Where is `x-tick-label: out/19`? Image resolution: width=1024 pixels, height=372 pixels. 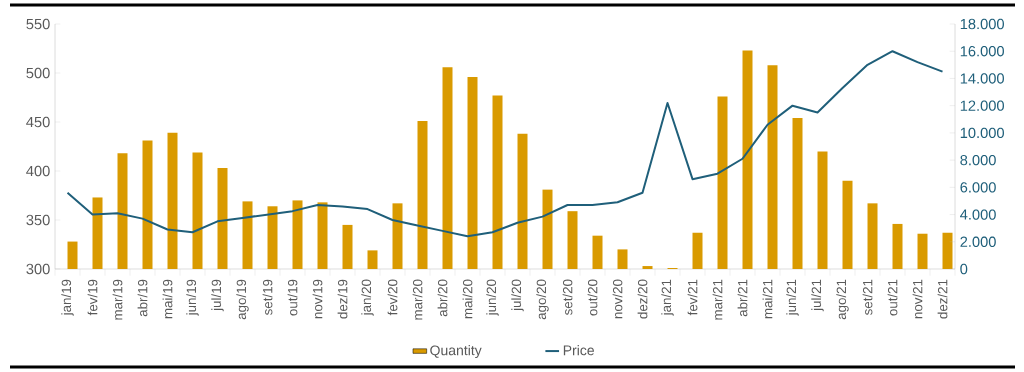 x-tick-label: out/19 is located at coordinates (292, 297).